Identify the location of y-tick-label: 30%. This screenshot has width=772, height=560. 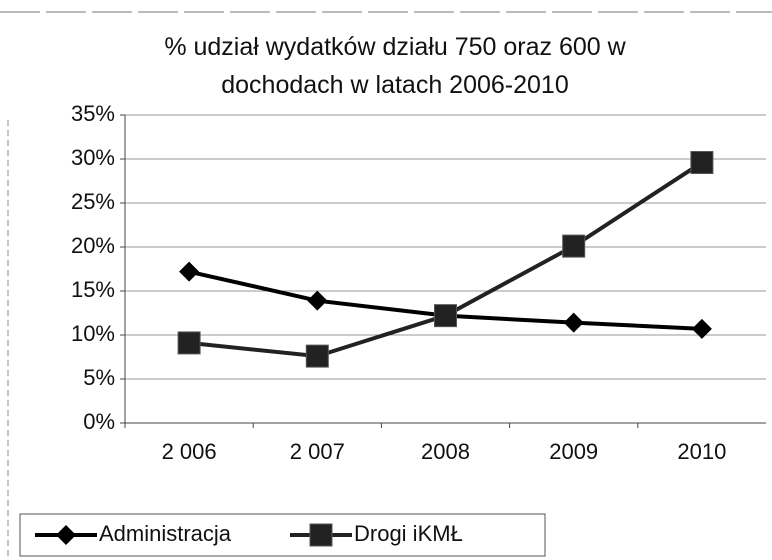
(93, 157).